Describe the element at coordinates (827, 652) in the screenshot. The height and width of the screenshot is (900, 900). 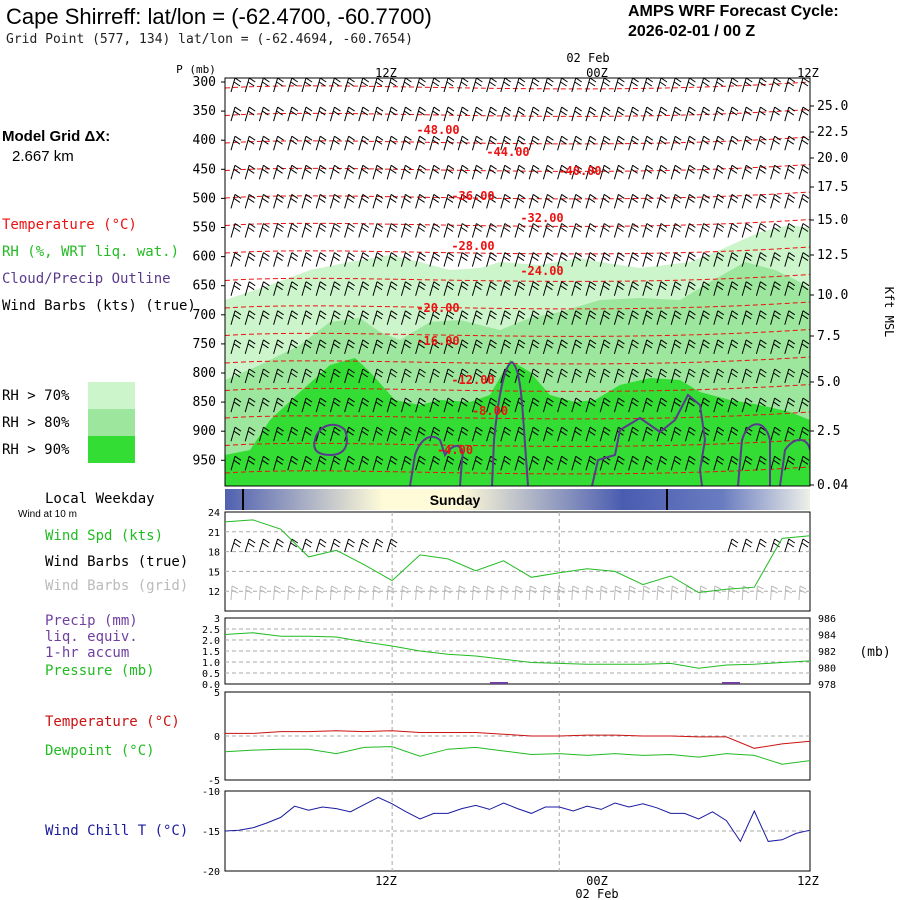
I see `pressure-yaxis: 986 984 982 980 978` at that location.